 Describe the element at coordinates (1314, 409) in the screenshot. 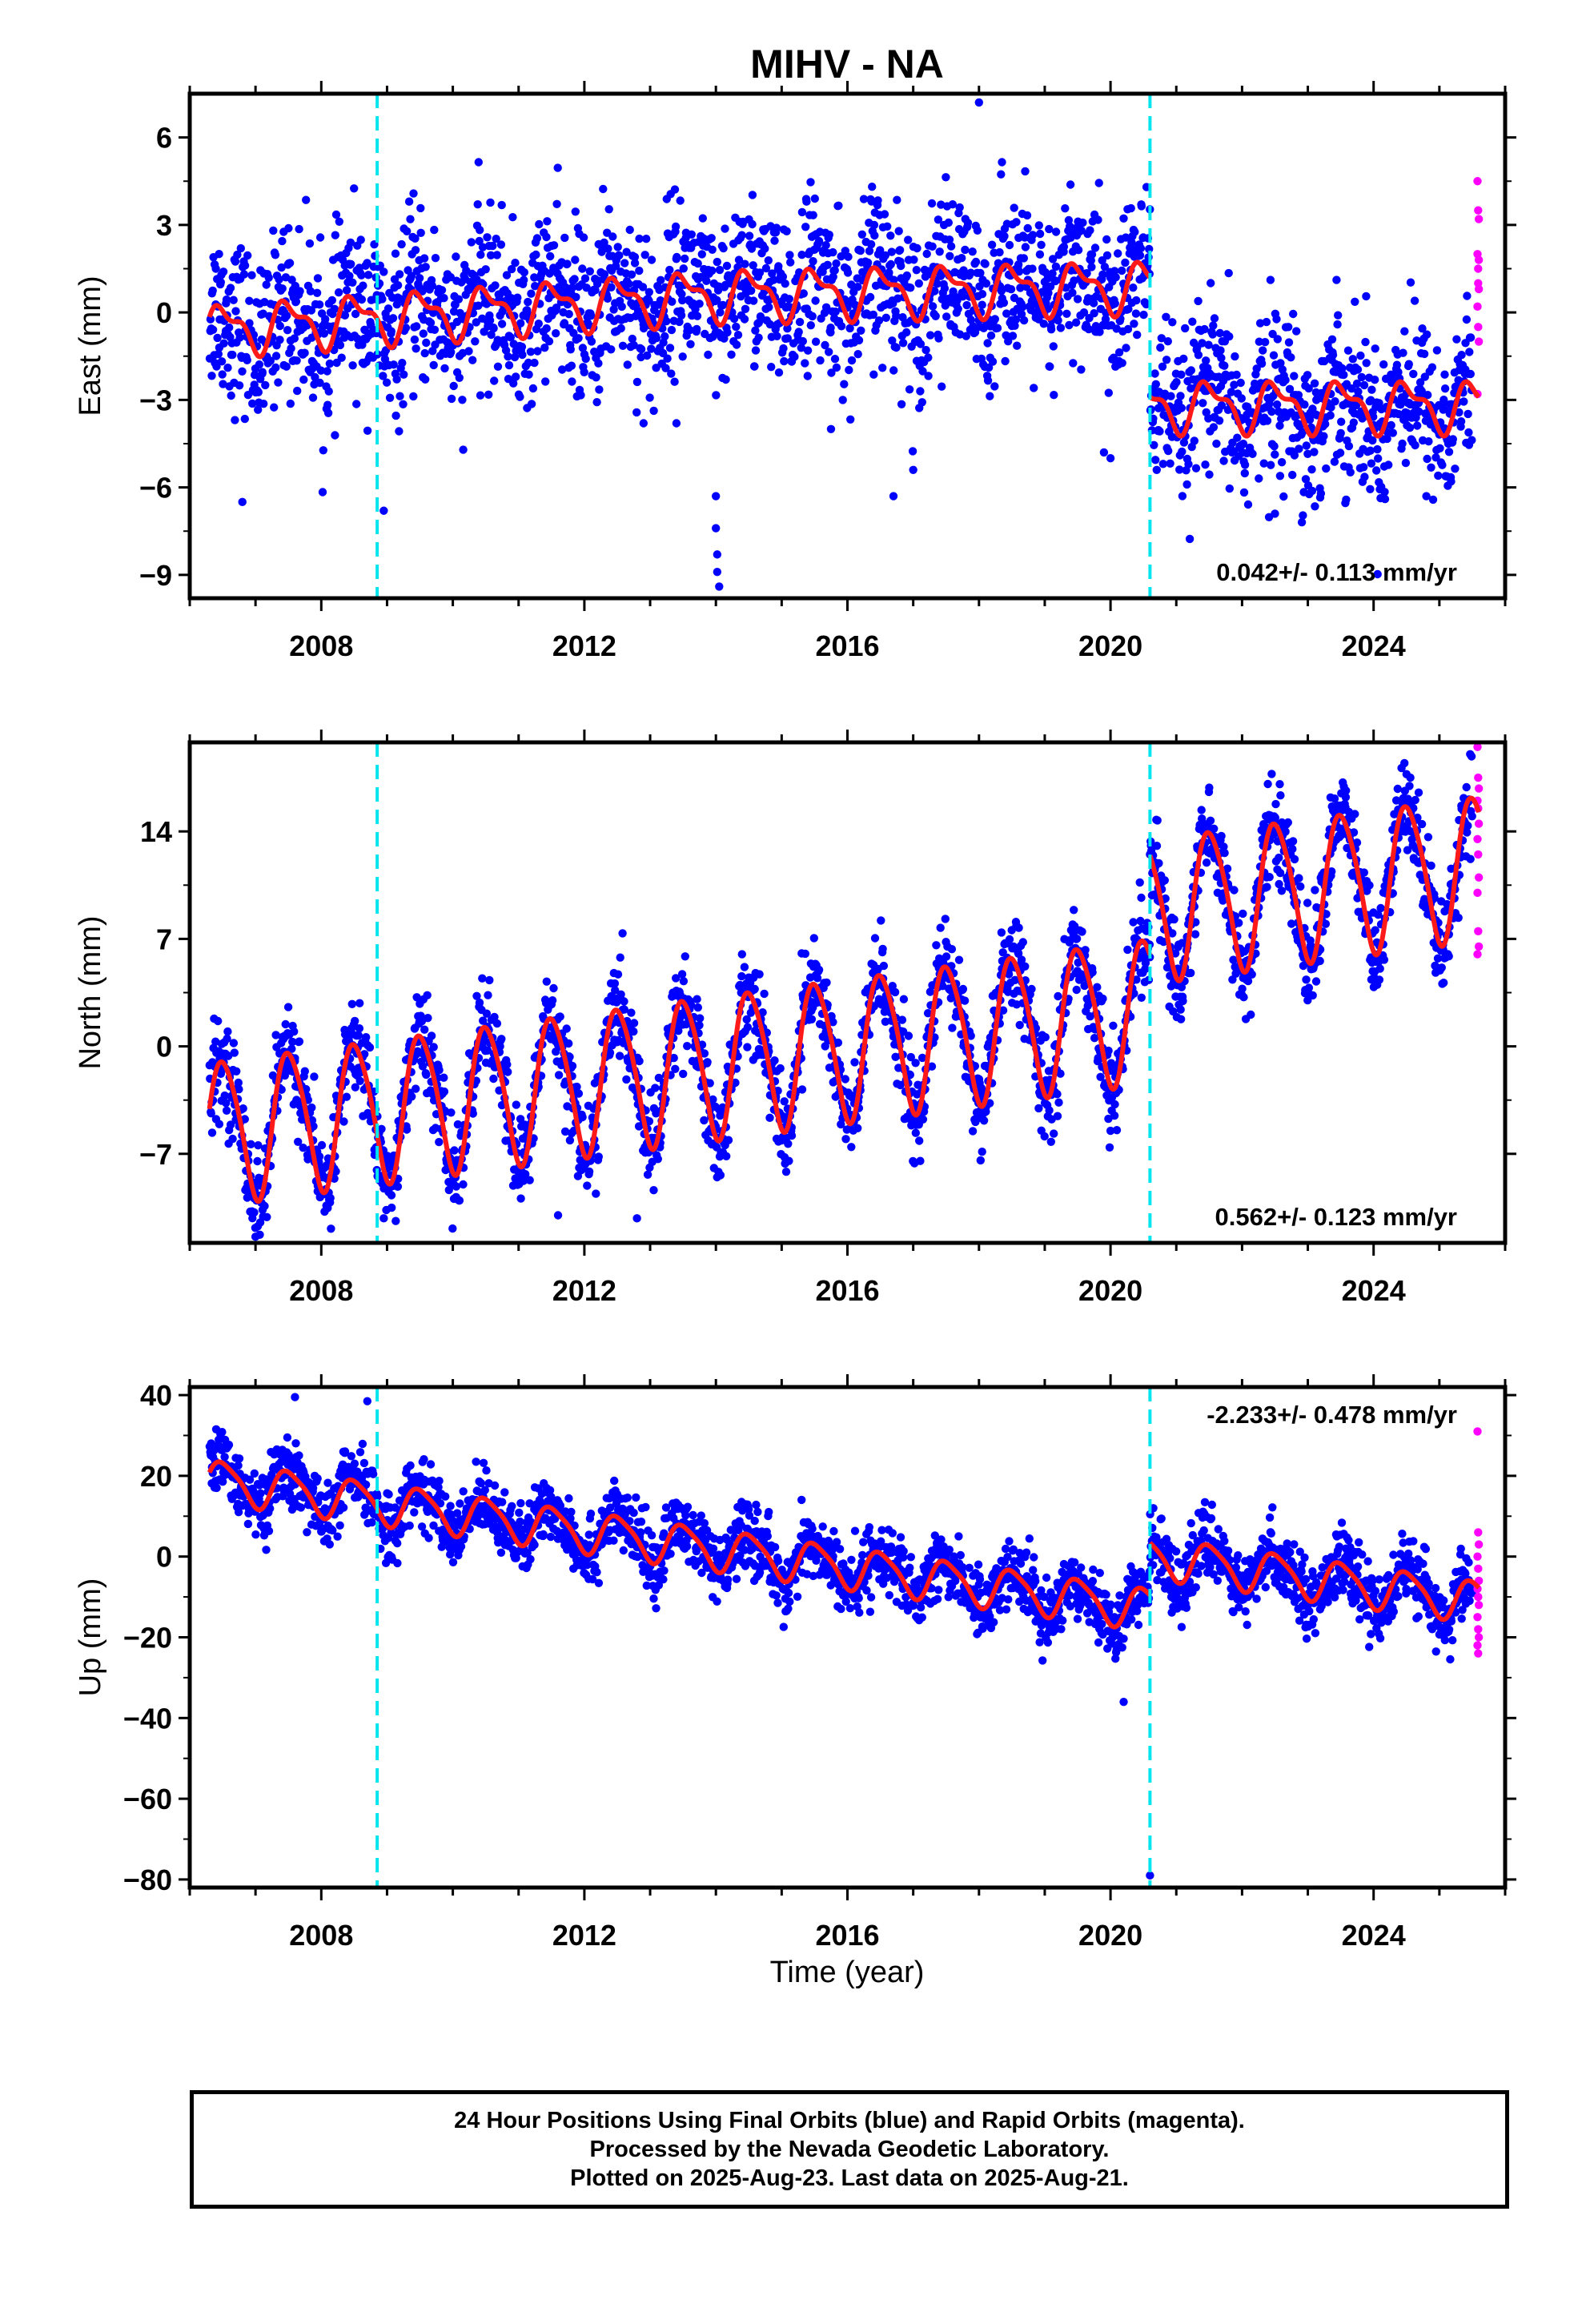

I see `model-fit-line` at that location.